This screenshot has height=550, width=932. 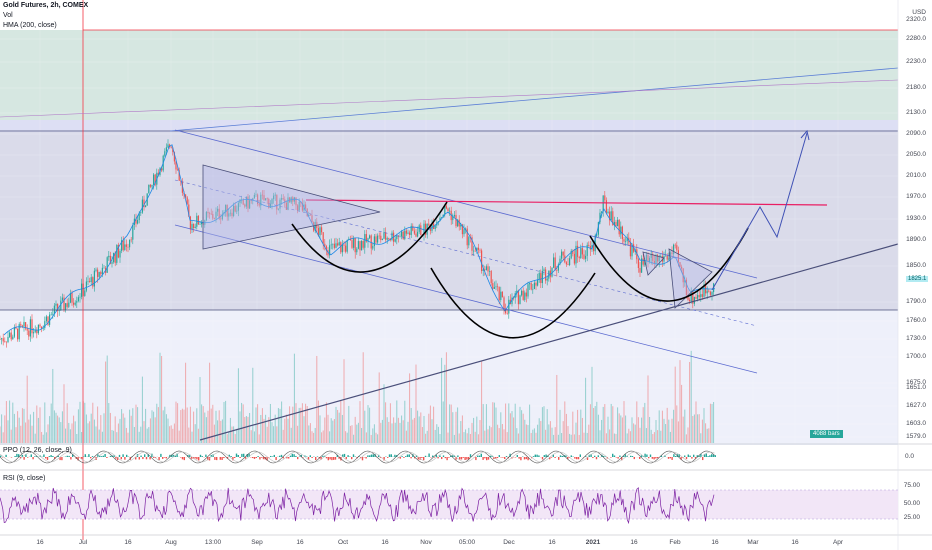 I want to click on price-tick: 1760.0, so click(x=916, y=320).